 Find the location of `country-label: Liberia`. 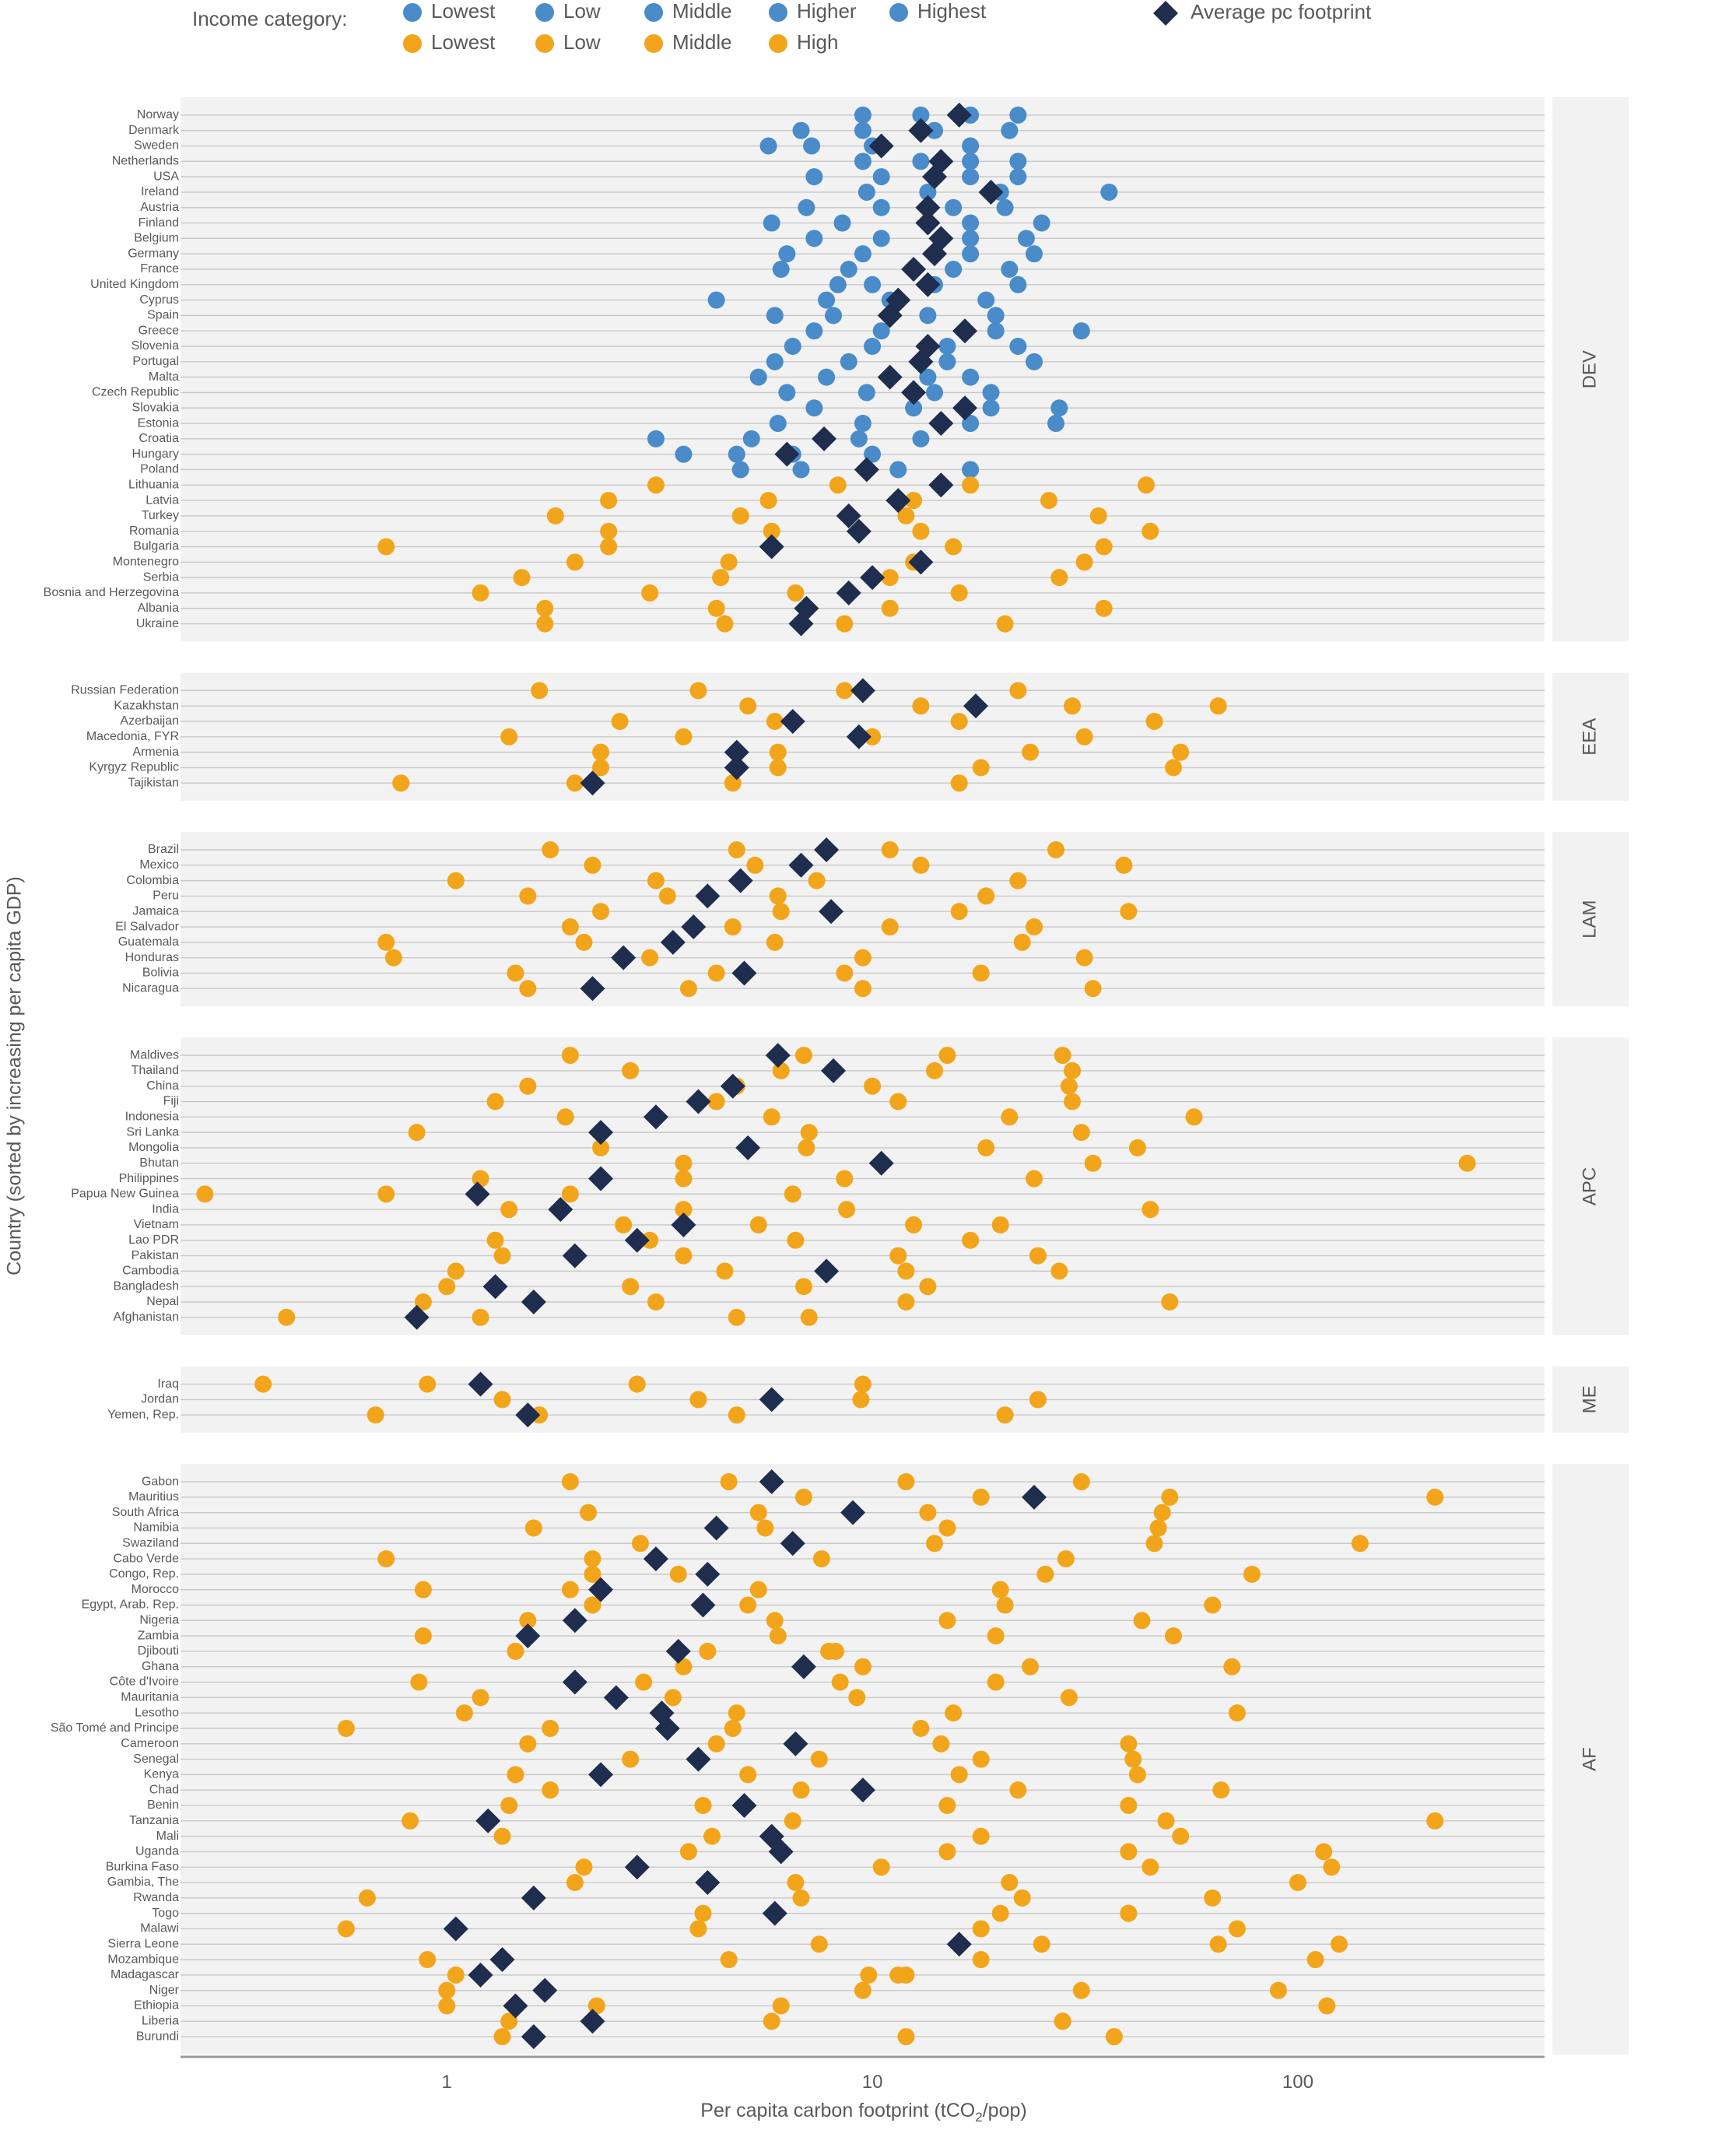

country-label: Liberia is located at coordinates (160, 2021).